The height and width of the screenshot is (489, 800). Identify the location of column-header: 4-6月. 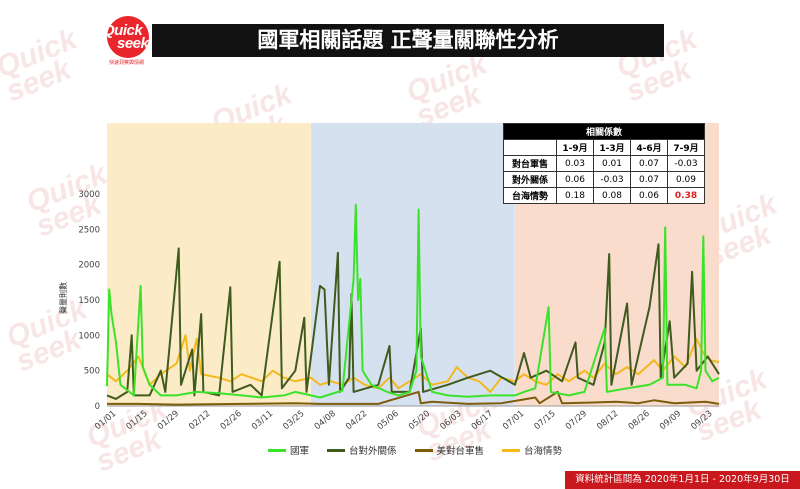
(649, 147).